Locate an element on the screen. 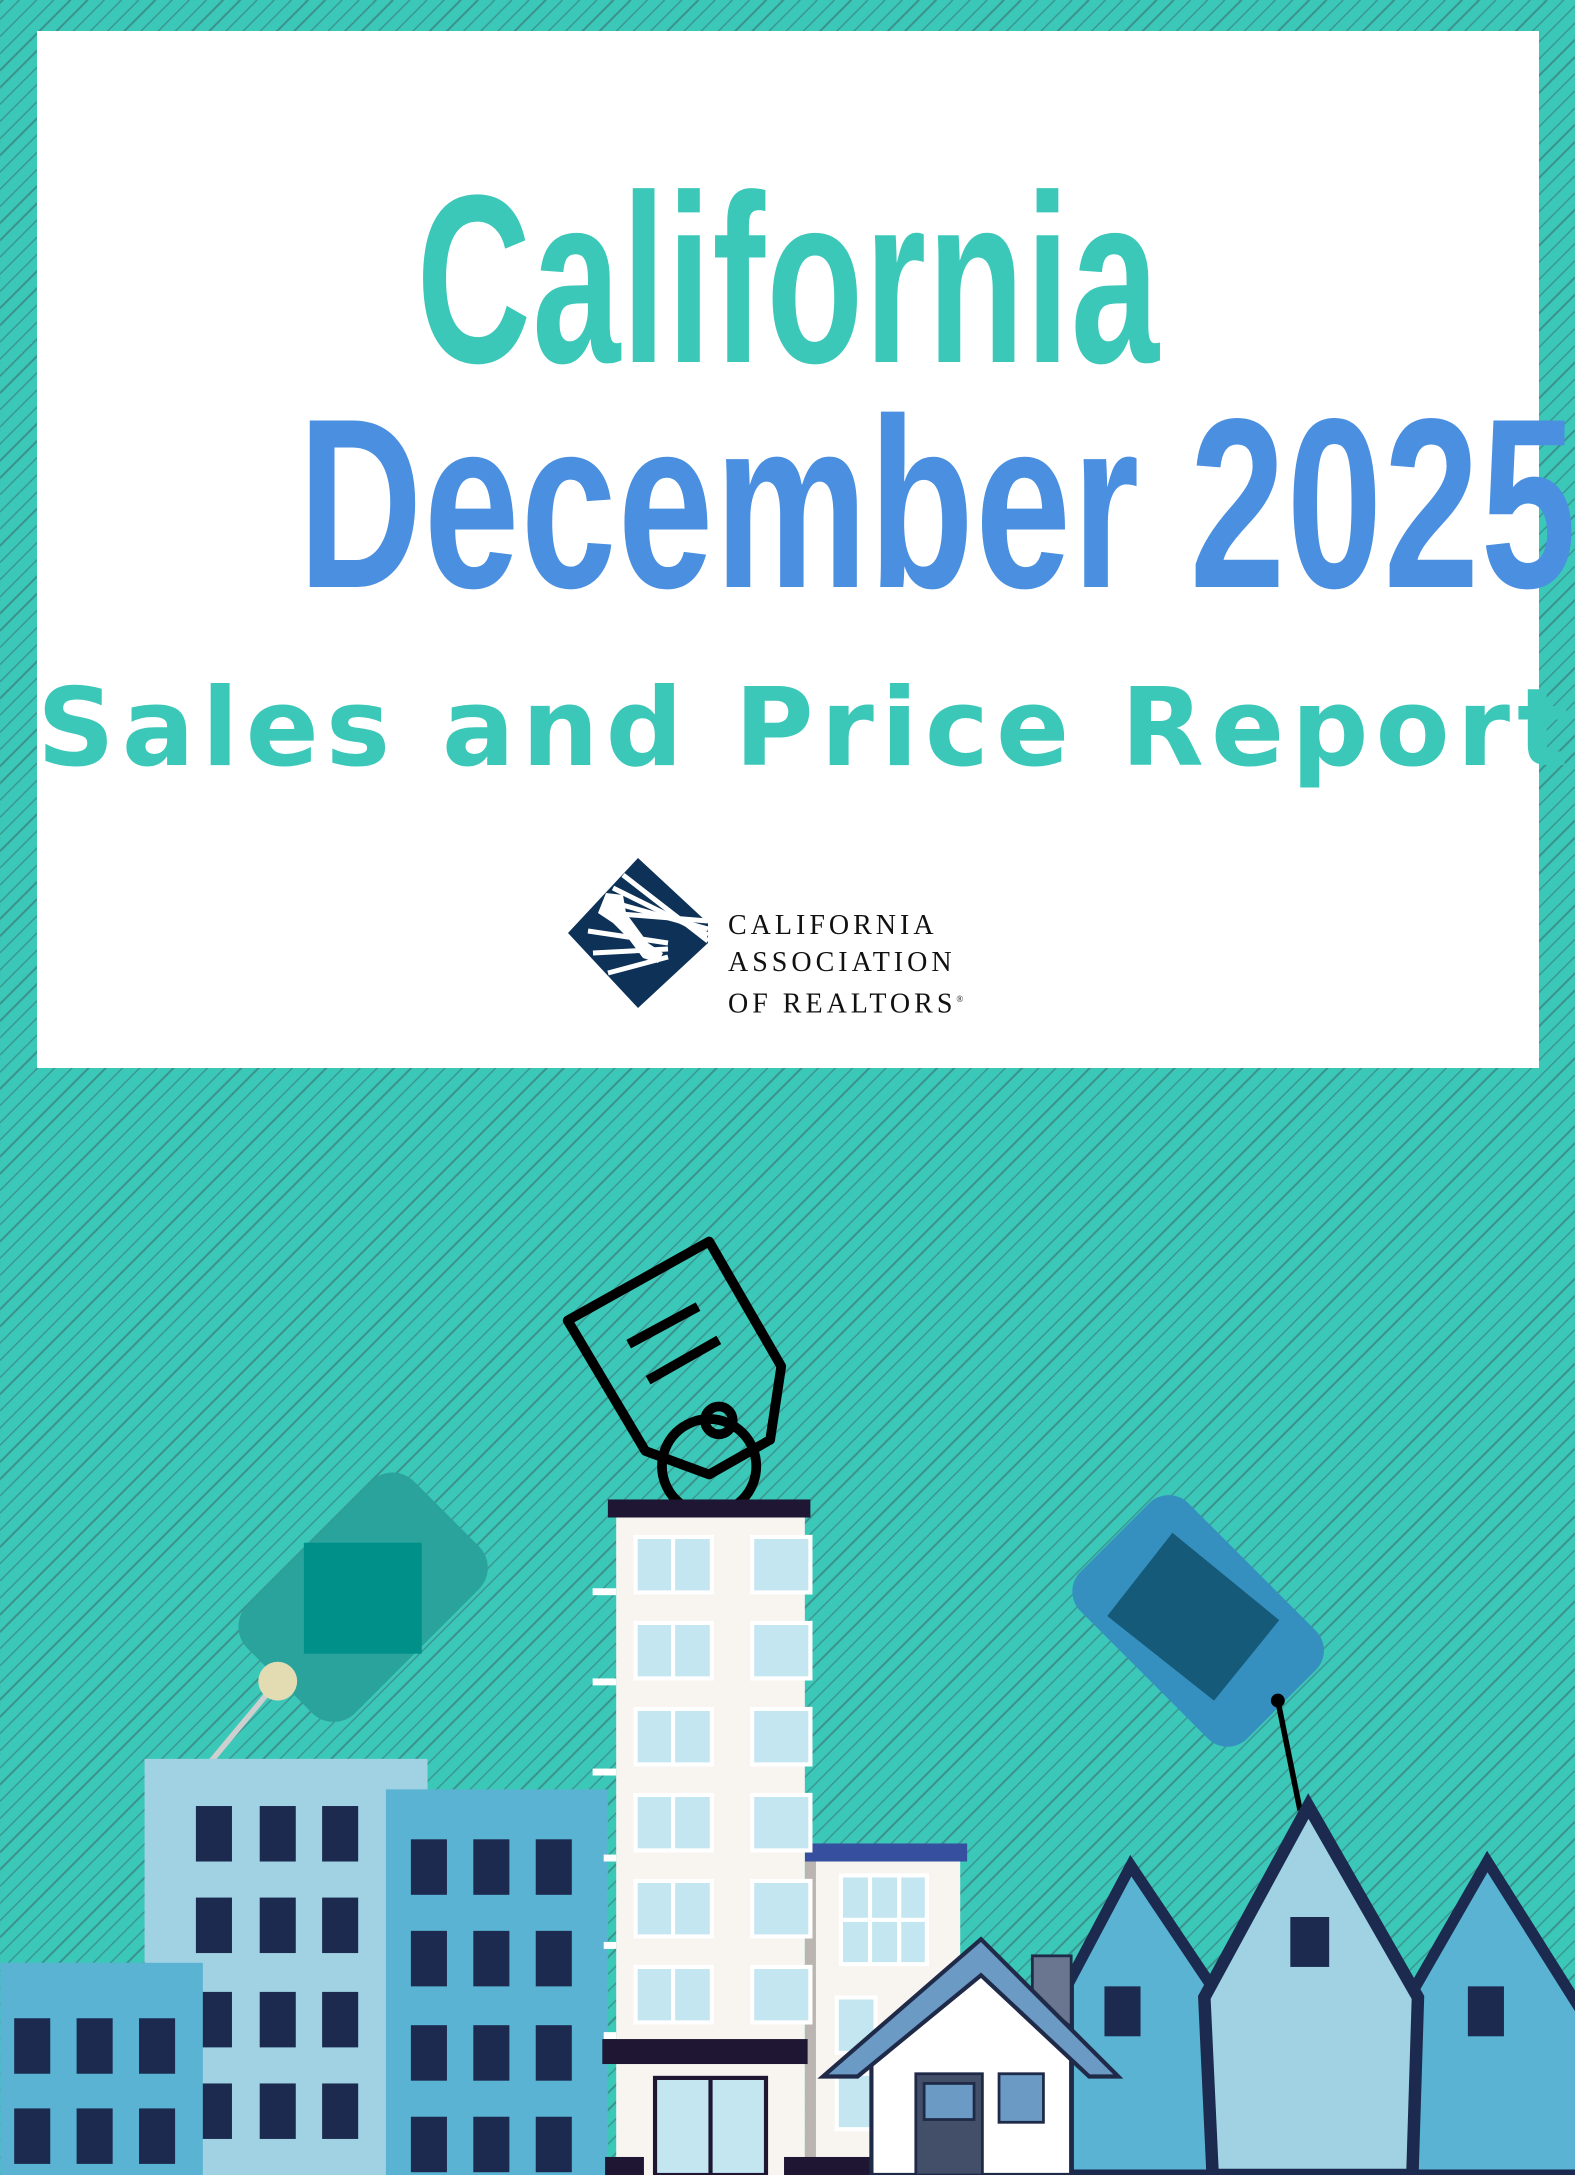  car-logo: CALIFORNIA ASSOCIATION OF REALTORS® is located at coordinates (778, 936).